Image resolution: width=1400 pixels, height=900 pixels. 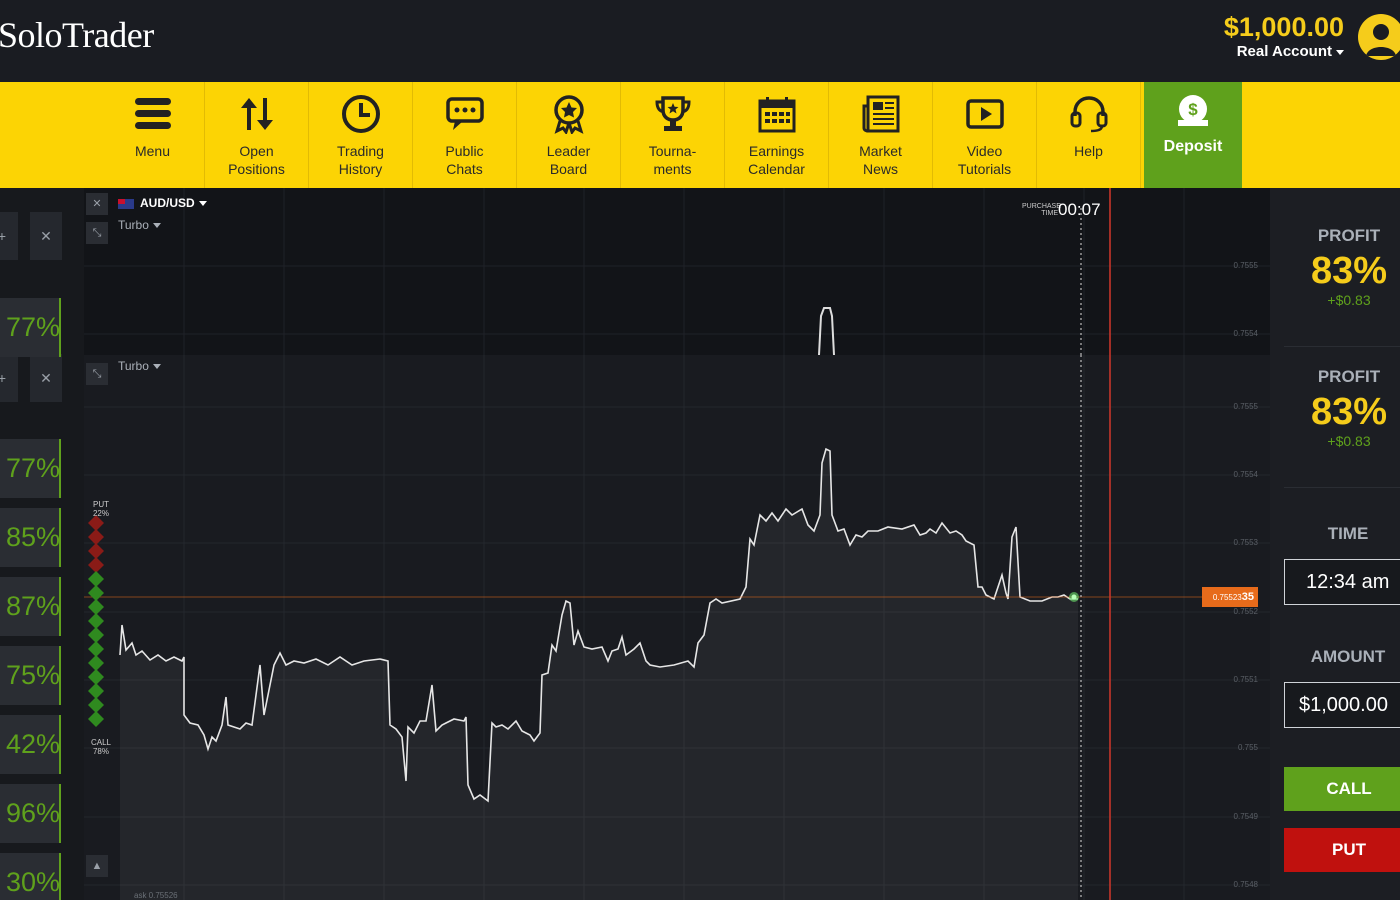 What do you see at coordinates (167, 203) in the screenshot?
I see `pair-label: AUD/USD` at bounding box center [167, 203].